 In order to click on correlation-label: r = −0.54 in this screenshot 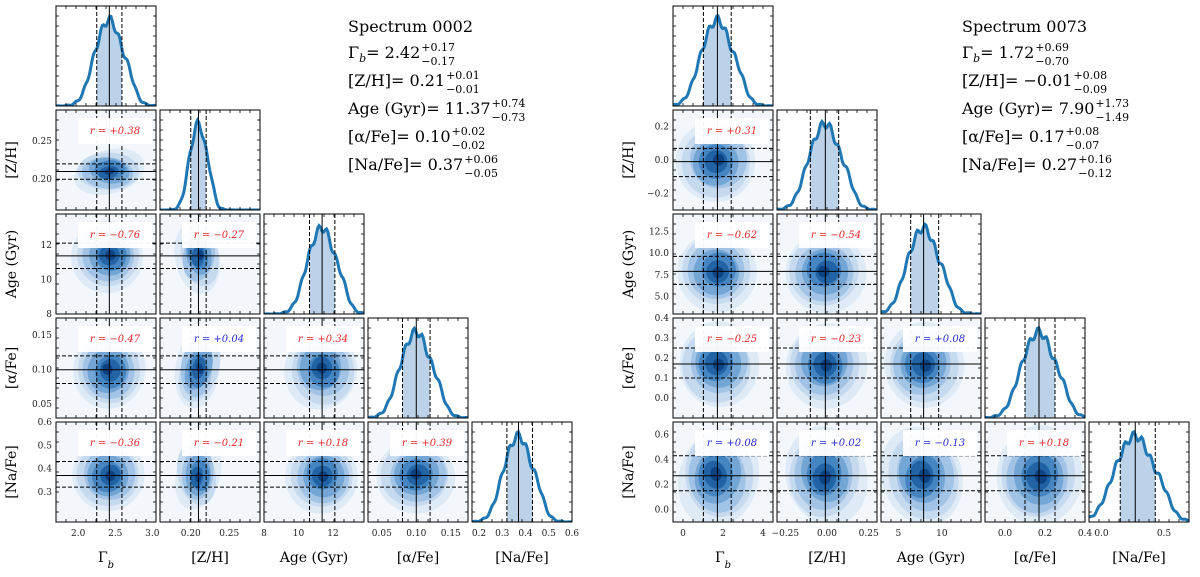, I will do `click(836, 235)`.